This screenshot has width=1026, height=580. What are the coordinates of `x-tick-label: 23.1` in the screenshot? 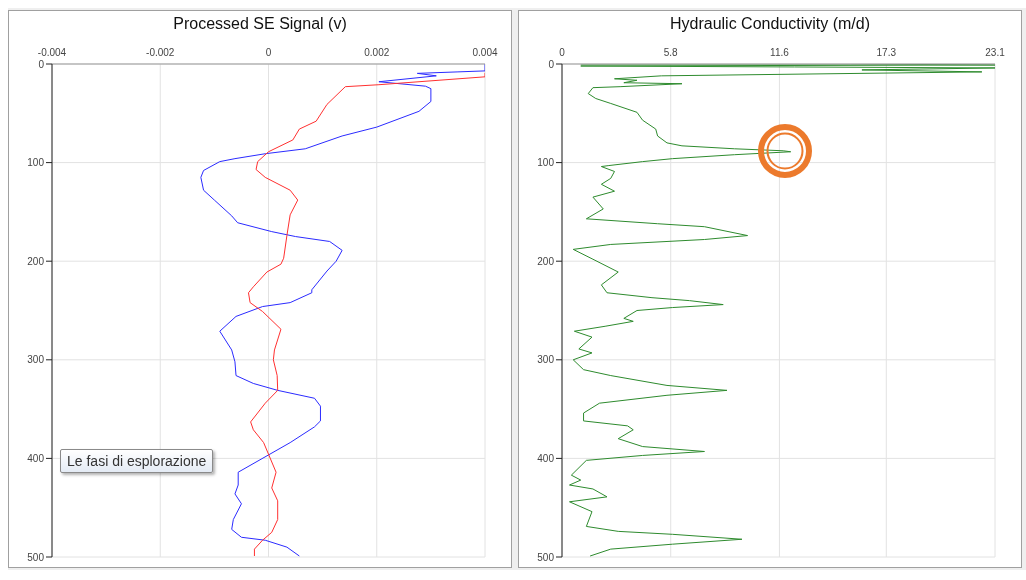 It's located at (995, 52).